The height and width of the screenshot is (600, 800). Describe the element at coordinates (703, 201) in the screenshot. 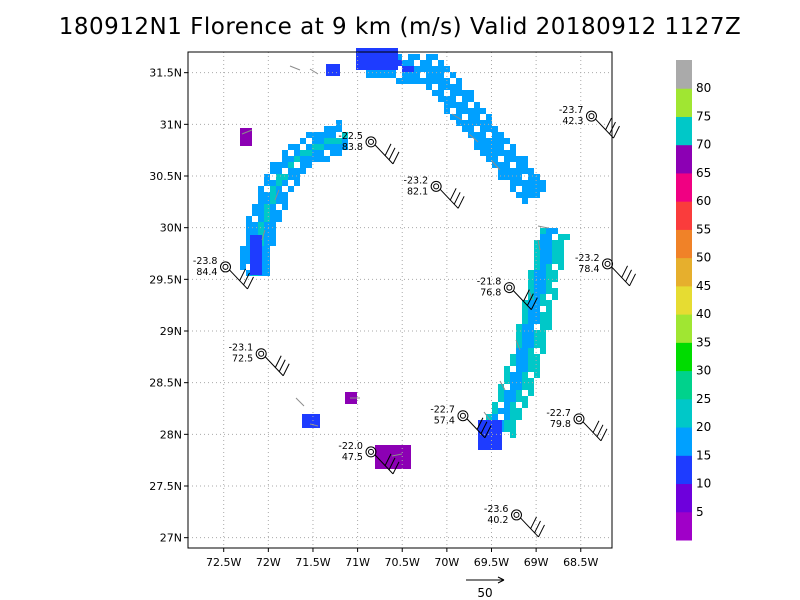

I see `colorbar-label: 60` at that location.